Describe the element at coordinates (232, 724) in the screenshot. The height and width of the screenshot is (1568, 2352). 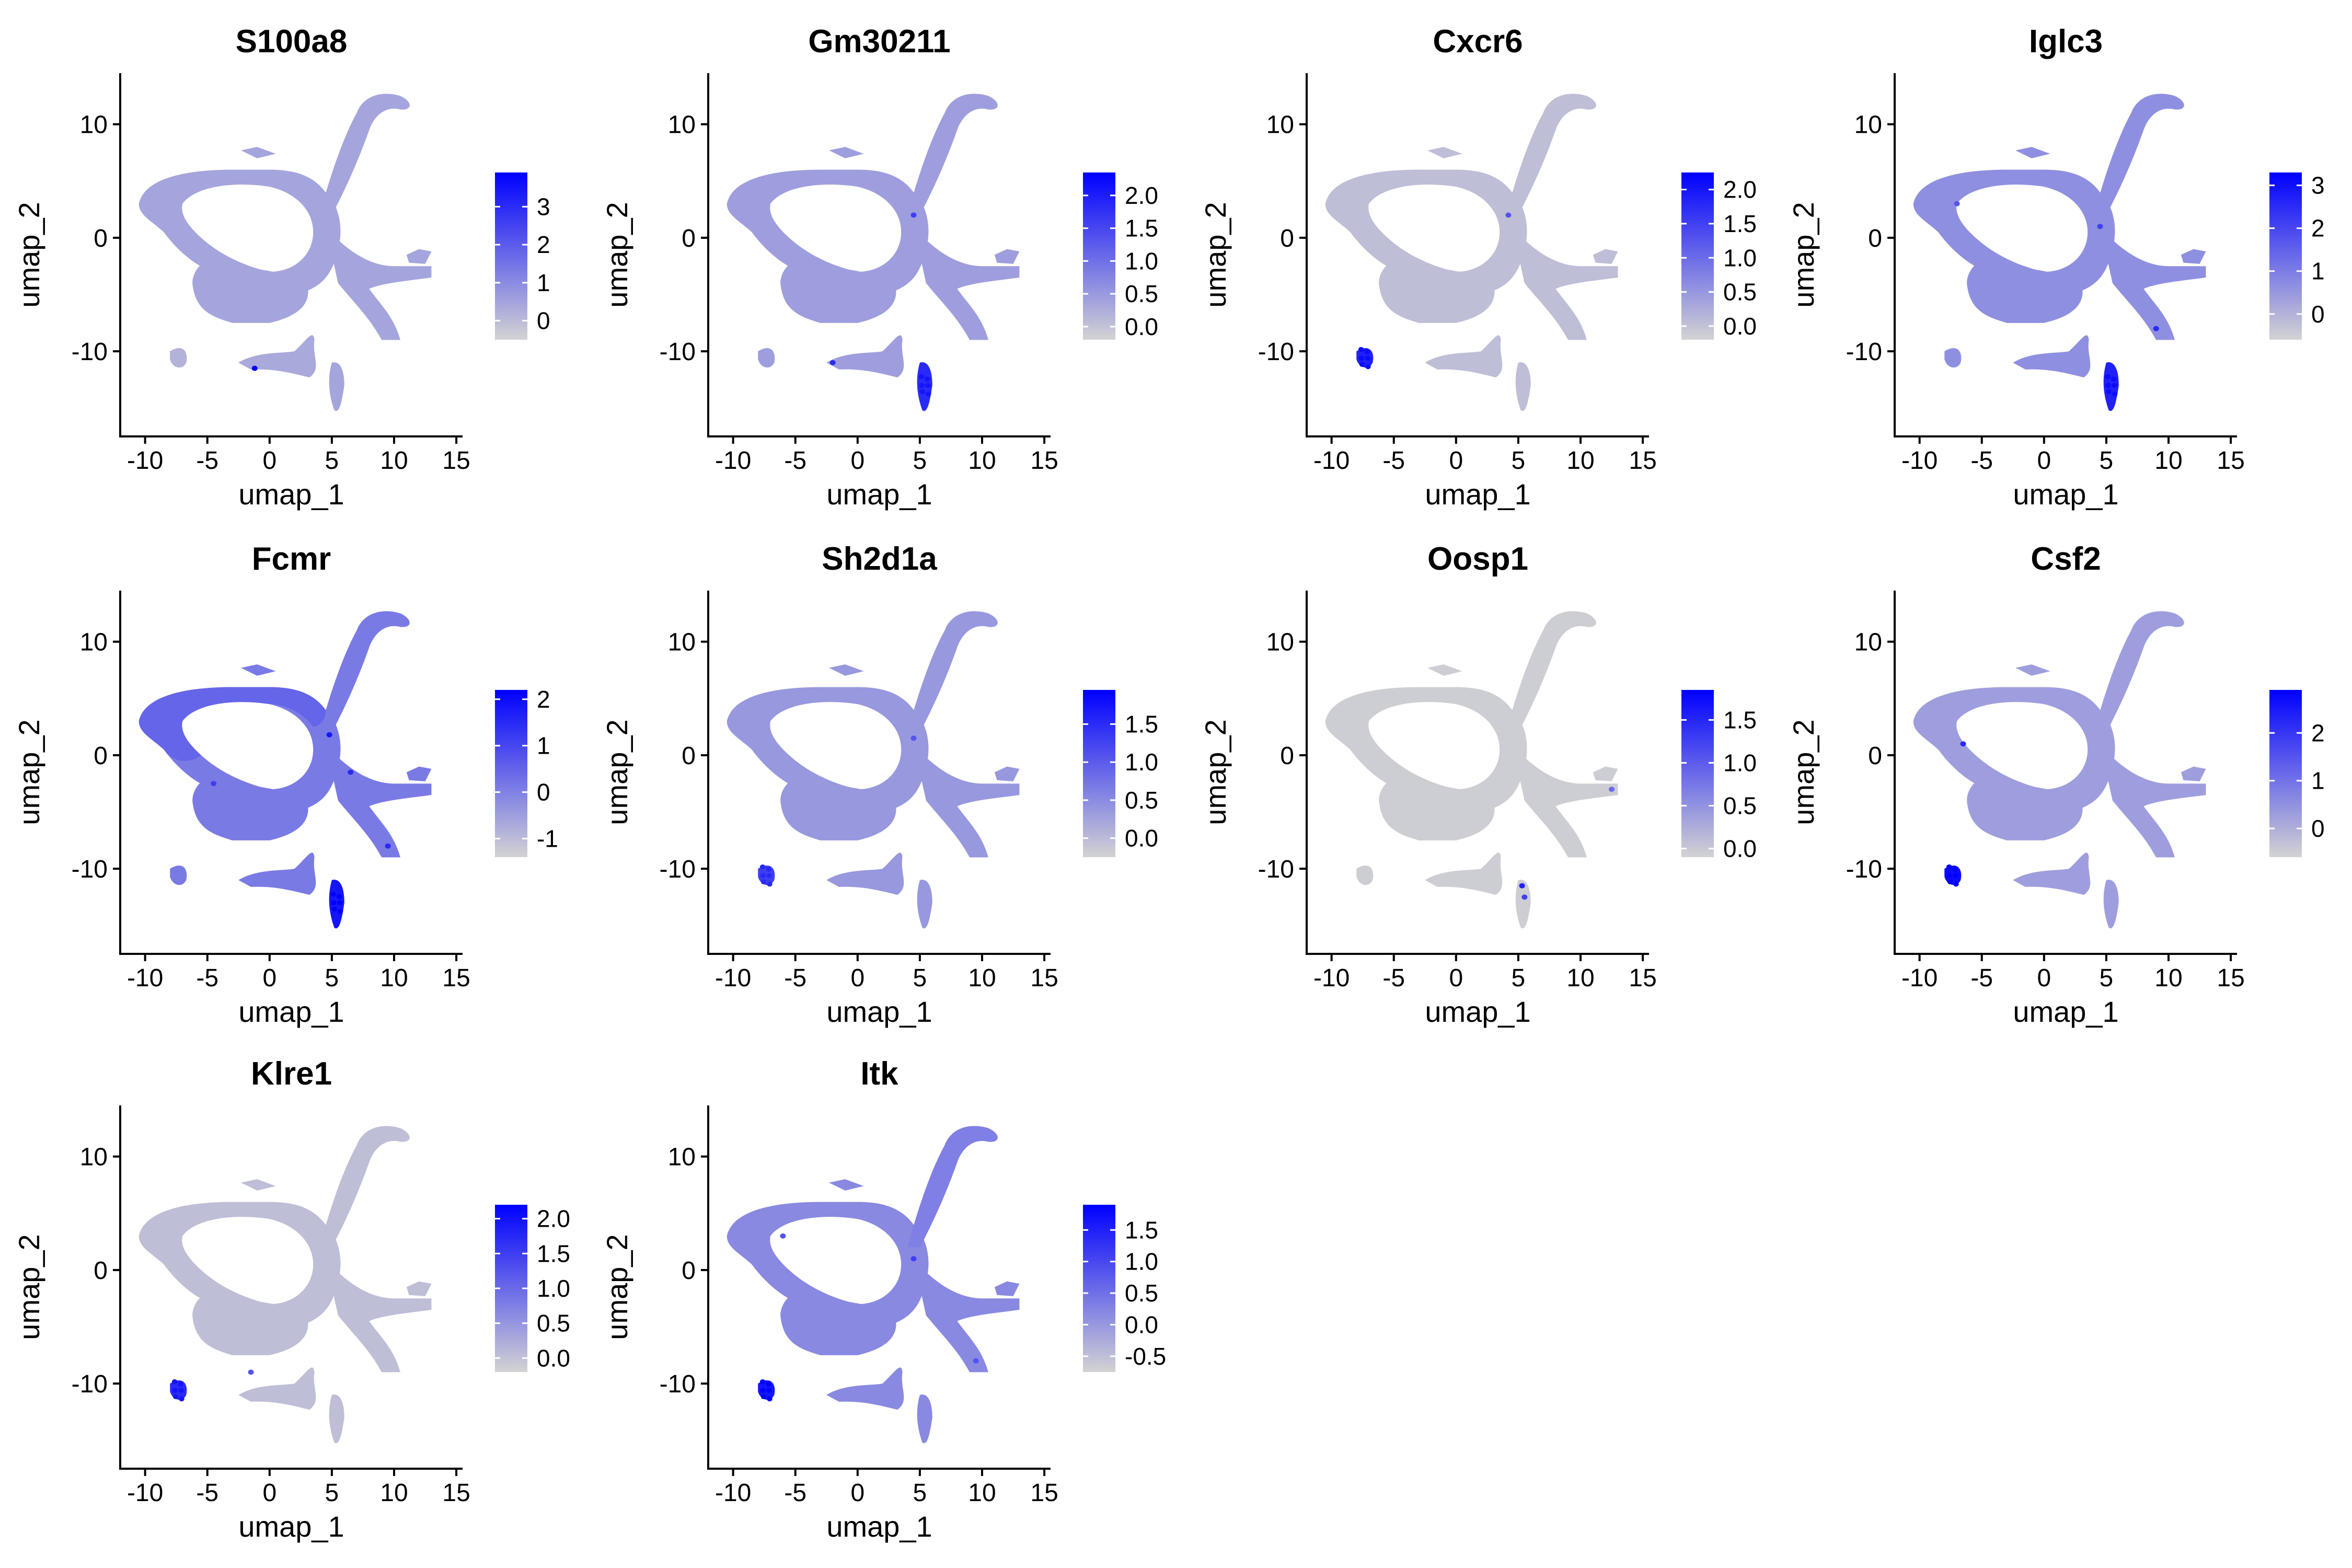
I see `expression-hotspot-ring` at that location.